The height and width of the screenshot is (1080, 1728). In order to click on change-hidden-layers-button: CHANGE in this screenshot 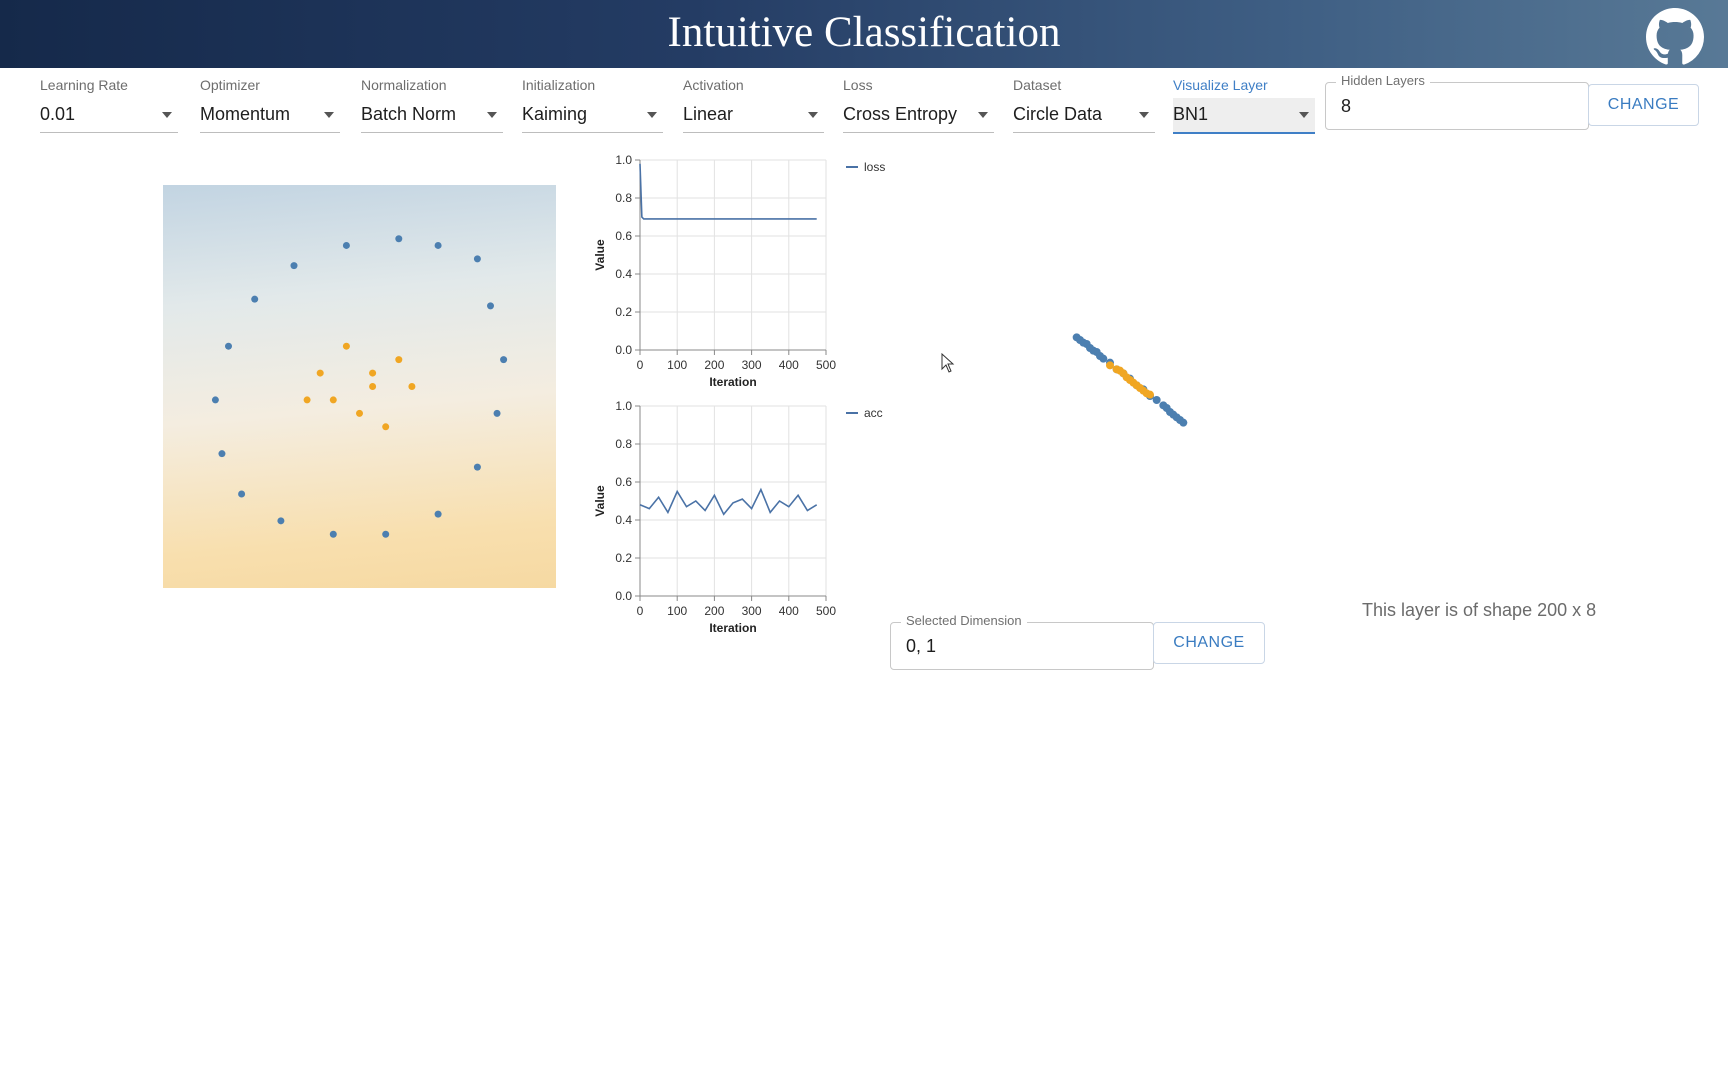, I will do `click(1643, 105)`.